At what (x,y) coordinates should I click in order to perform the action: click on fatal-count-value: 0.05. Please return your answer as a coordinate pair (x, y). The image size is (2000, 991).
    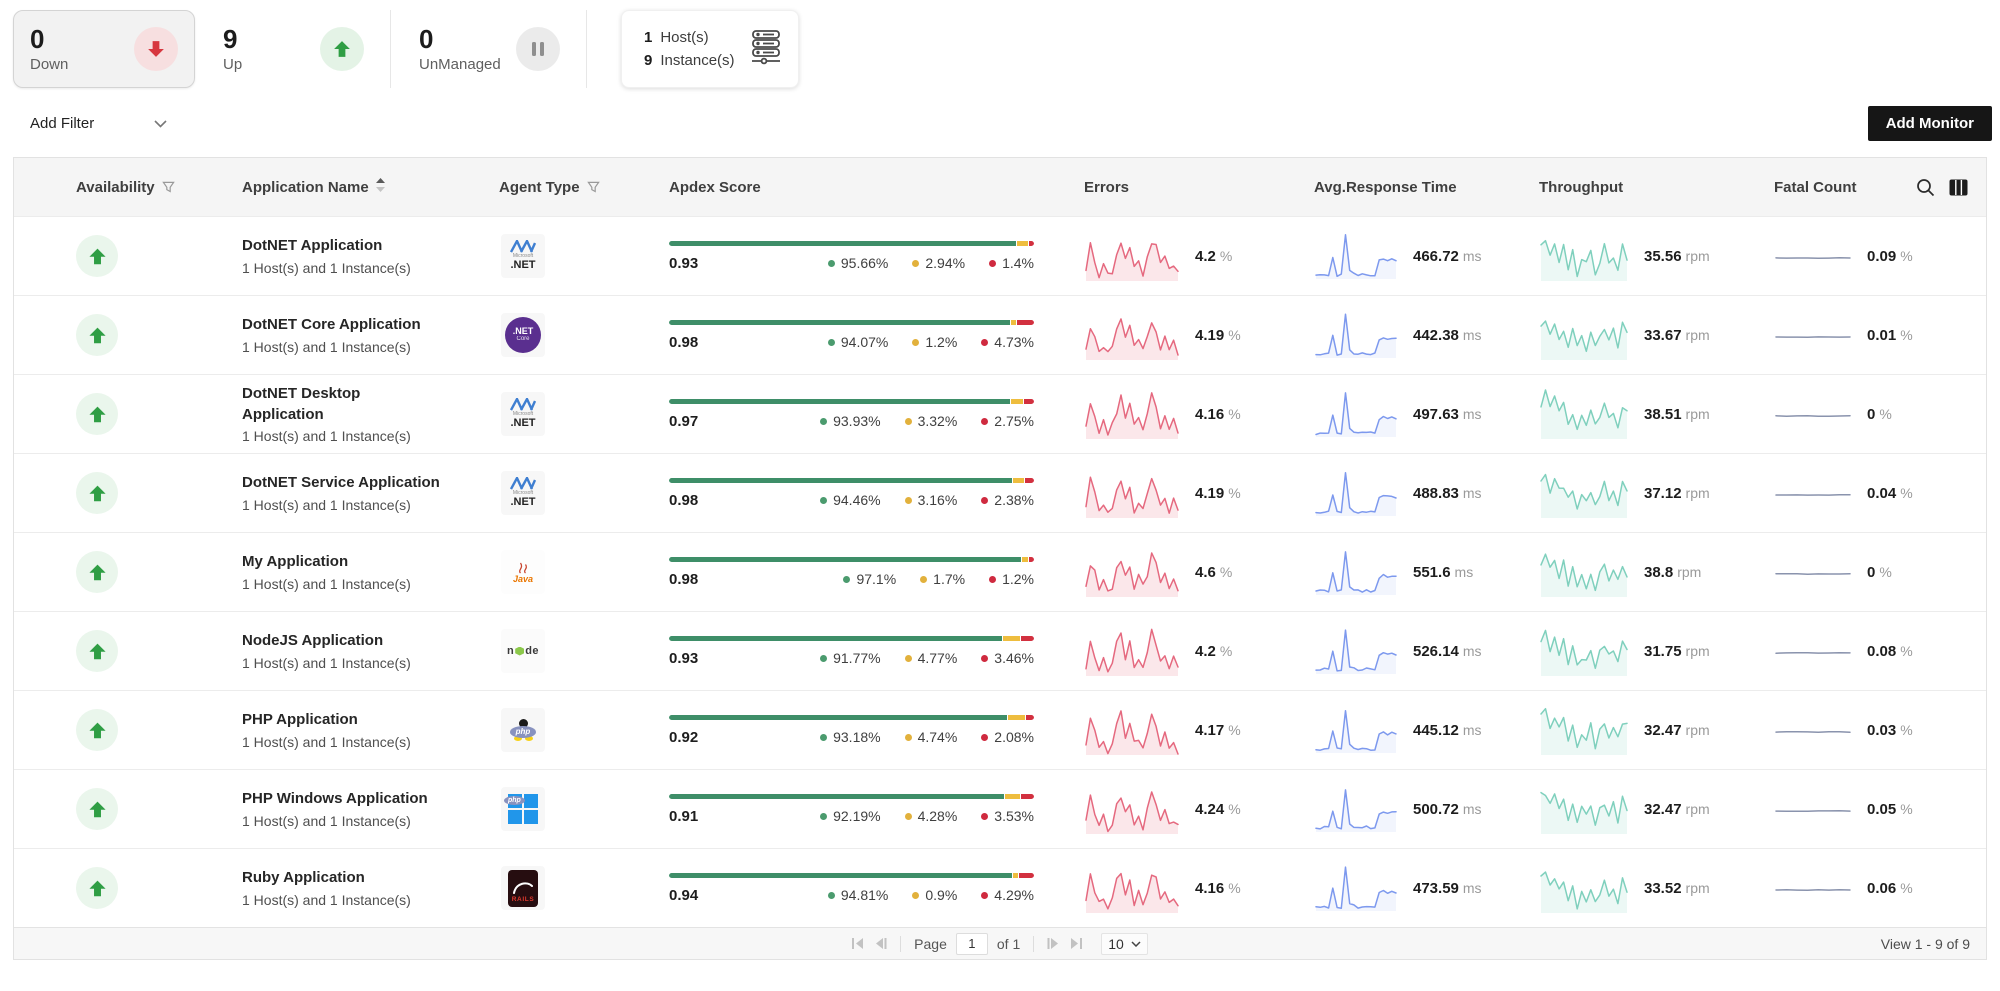
    Looking at the image, I should click on (1882, 809).